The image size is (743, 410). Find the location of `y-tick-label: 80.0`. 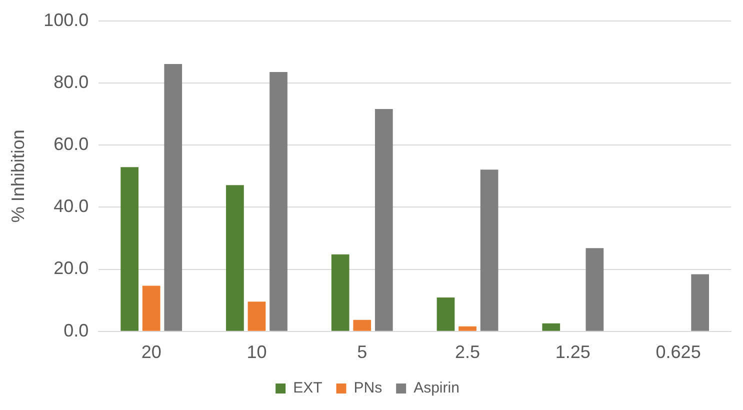

y-tick-label: 80.0 is located at coordinates (71, 82).